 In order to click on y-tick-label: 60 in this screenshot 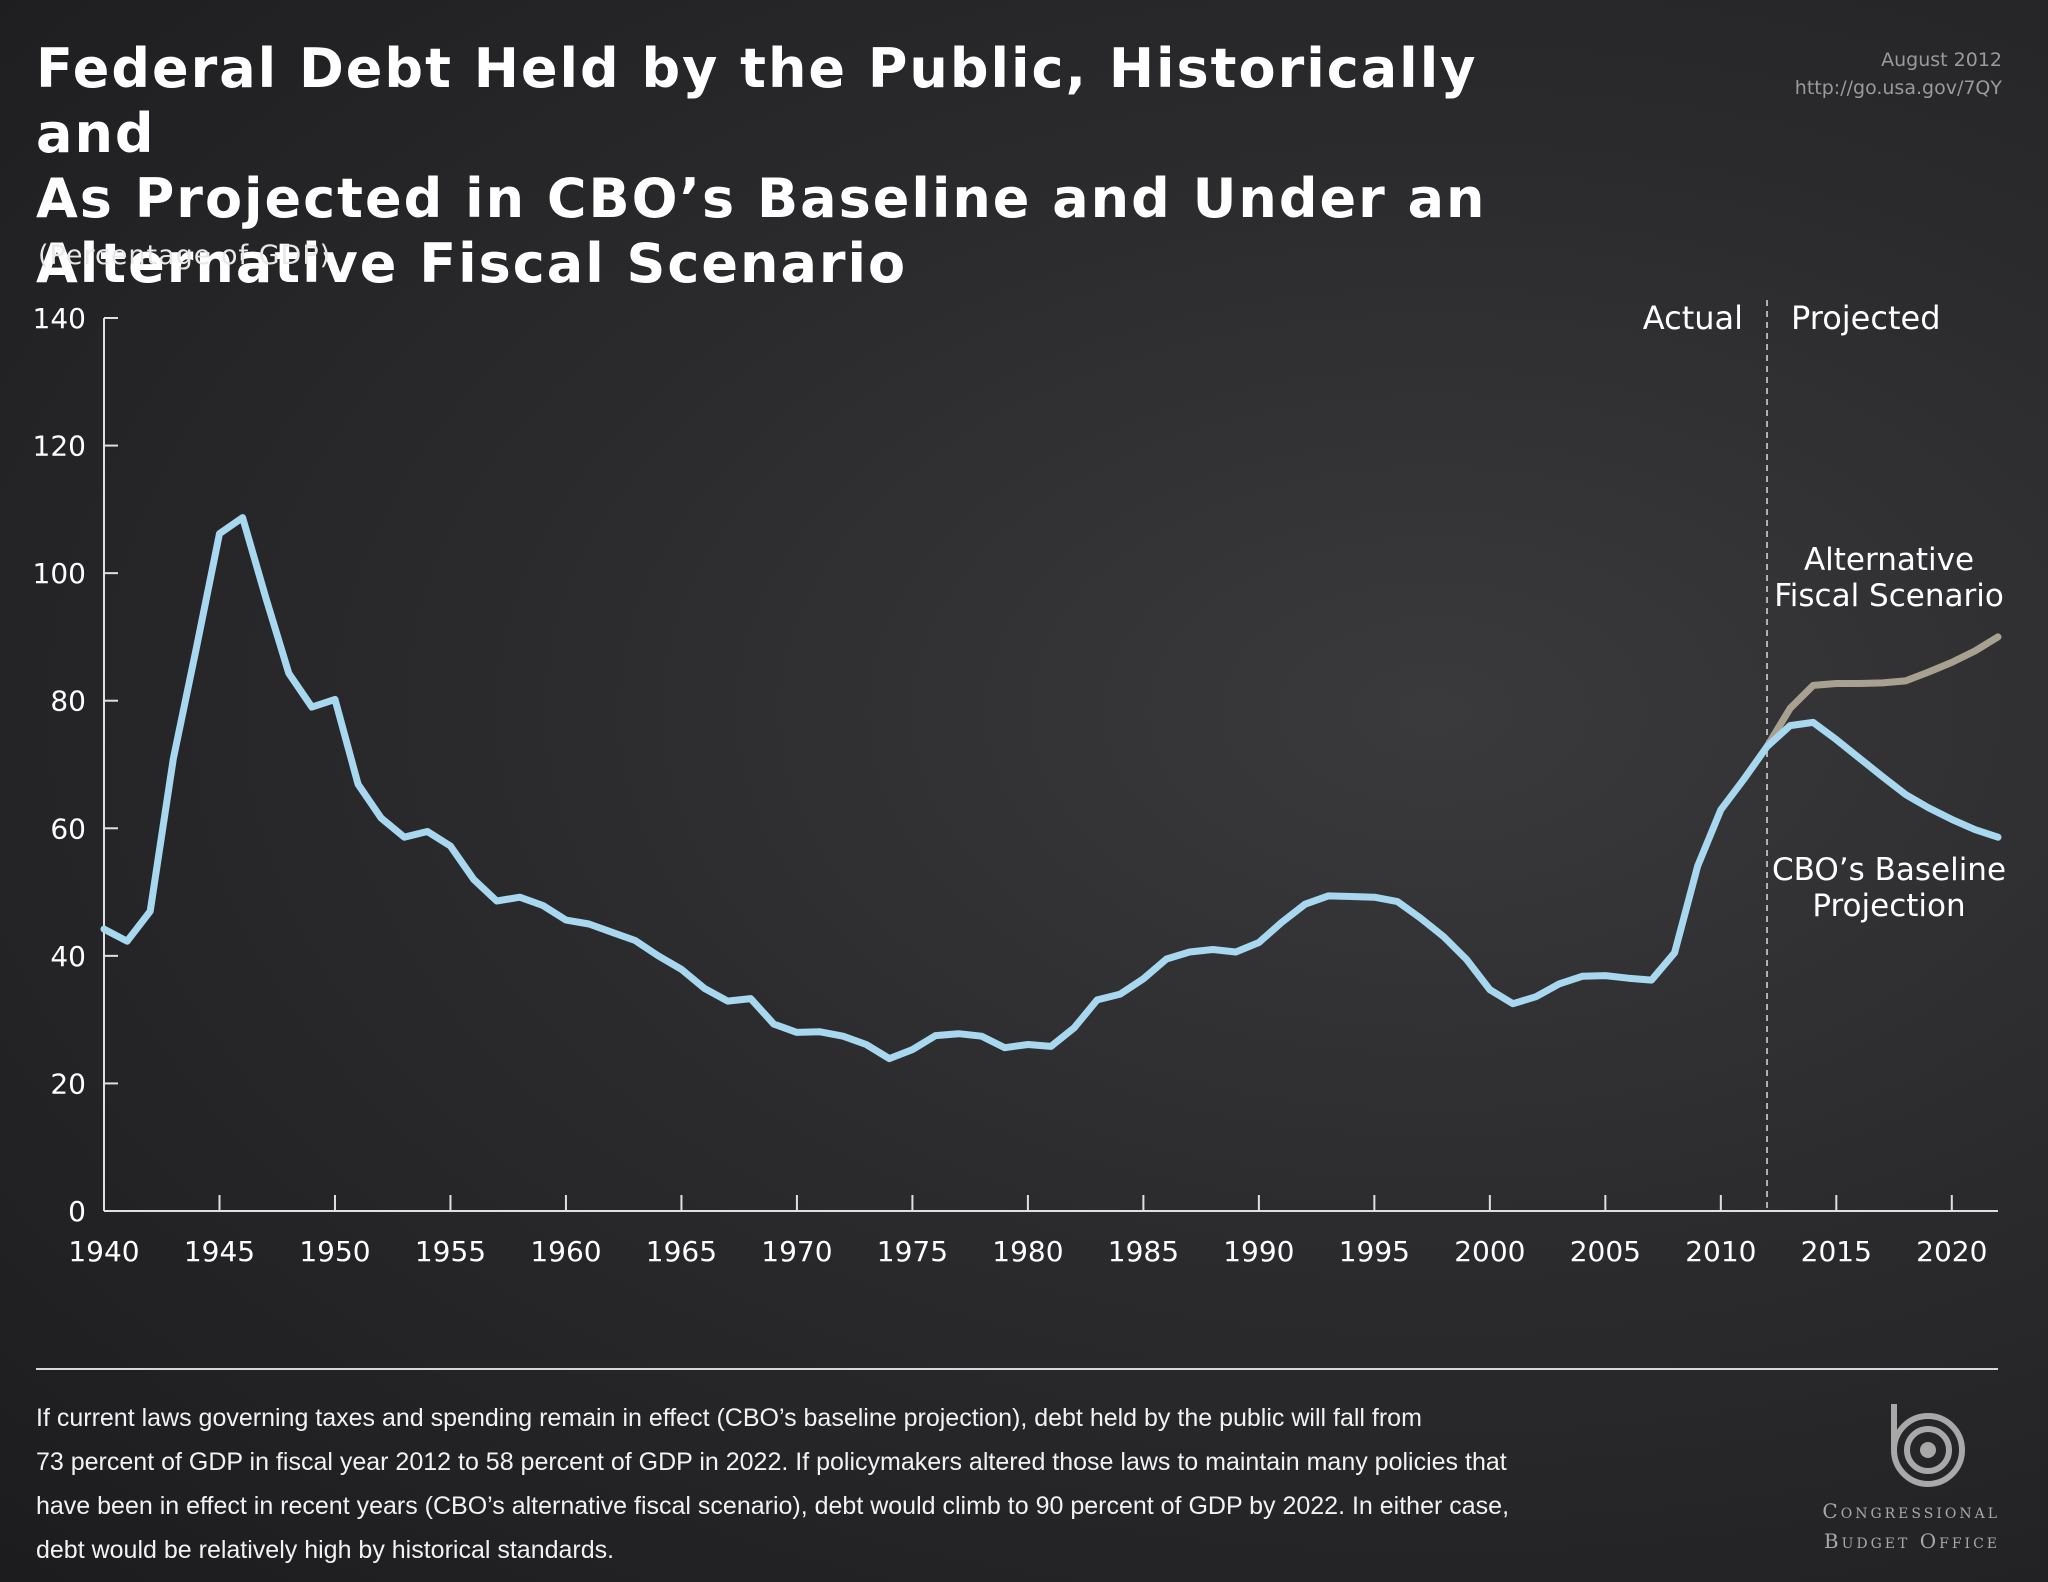, I will do `click(68, 828)`.